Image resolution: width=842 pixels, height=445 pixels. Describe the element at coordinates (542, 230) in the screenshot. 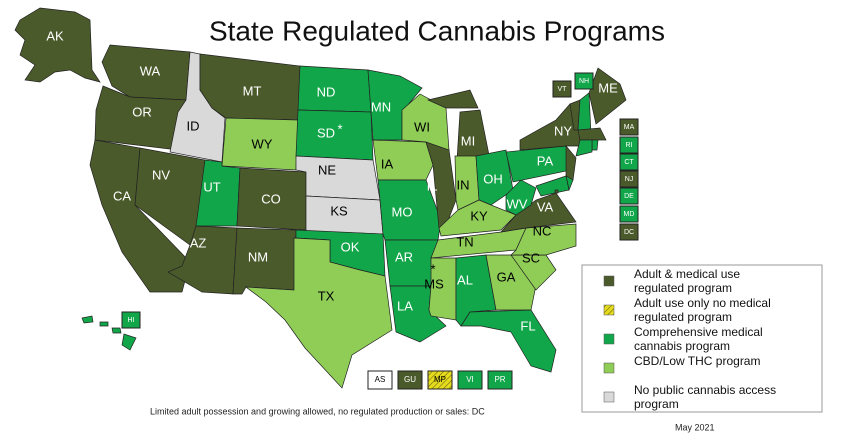

I see `state-label: NC` at that location.